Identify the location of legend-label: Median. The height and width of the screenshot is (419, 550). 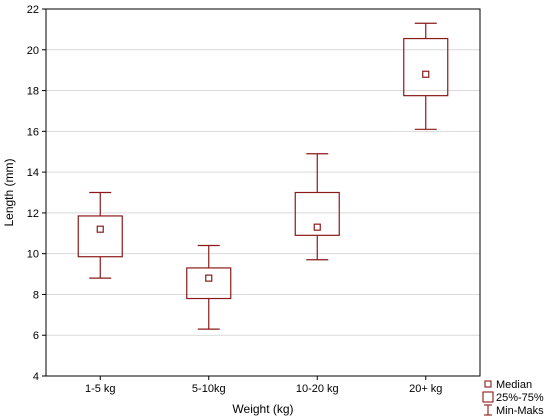
(514, 385).